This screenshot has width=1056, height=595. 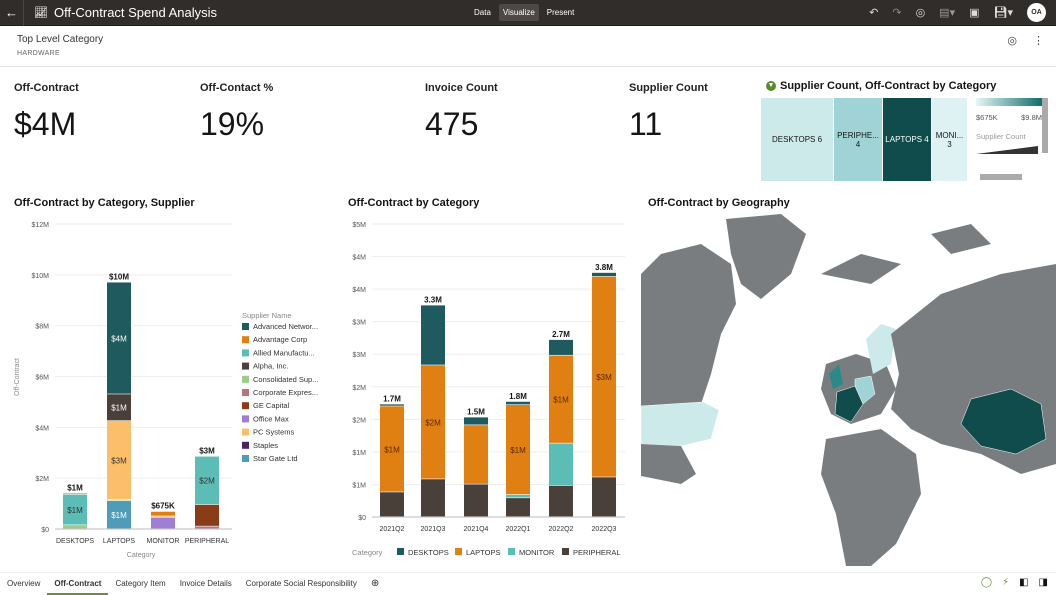 What do you see at coordinates (119, 338) in the screenshot?
I see `segment-label: $4M` at bounding box center [119, 338].